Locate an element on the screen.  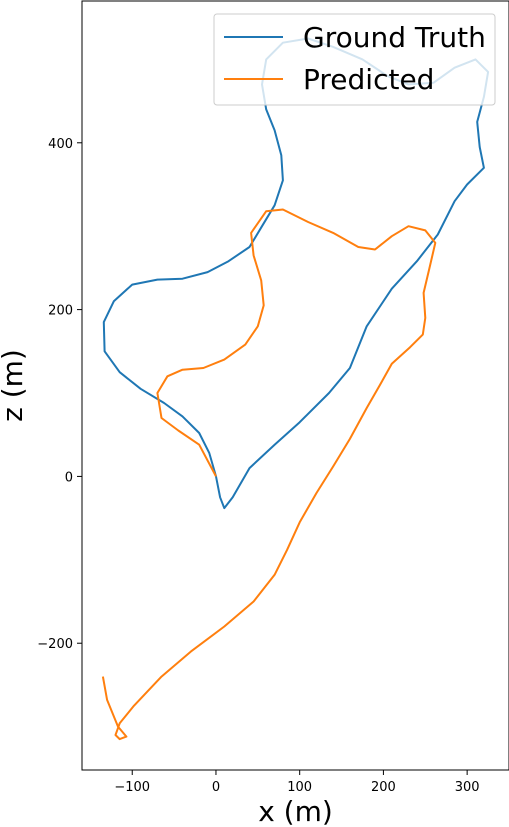
x-axis-label: x (m) is located at coordinates (295, 811).